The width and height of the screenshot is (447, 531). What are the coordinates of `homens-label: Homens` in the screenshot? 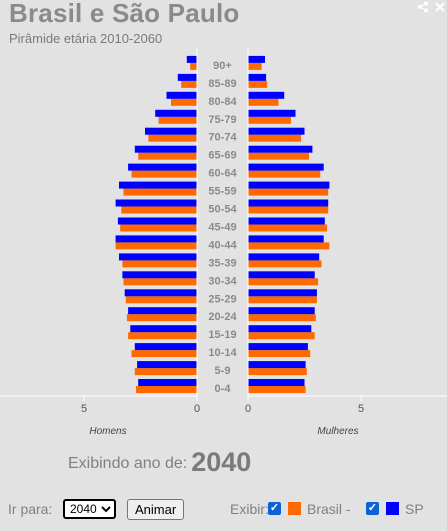 It's located at (107, 431).